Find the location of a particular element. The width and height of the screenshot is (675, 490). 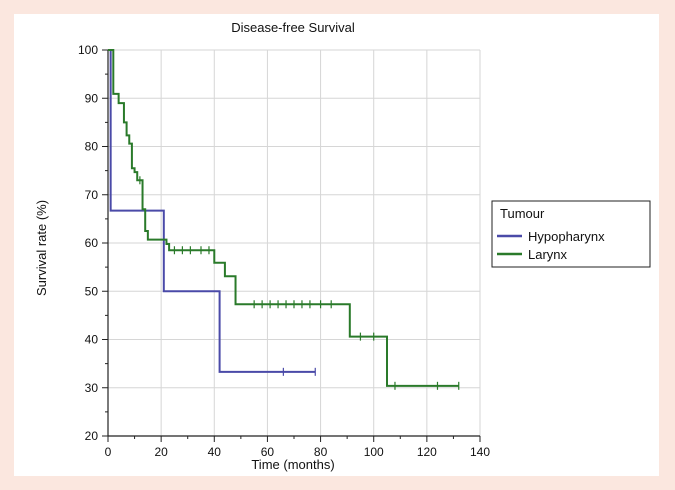

y-tick-label: 50 is located at coordinates (92, 291).